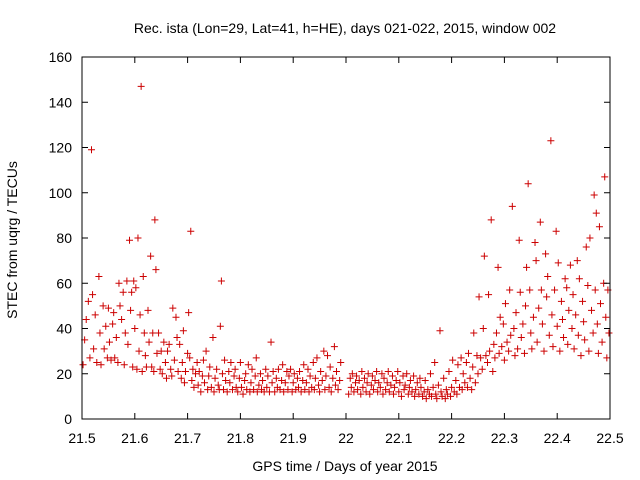  I want to click on y-tick-label: 120, so click(61, 148).